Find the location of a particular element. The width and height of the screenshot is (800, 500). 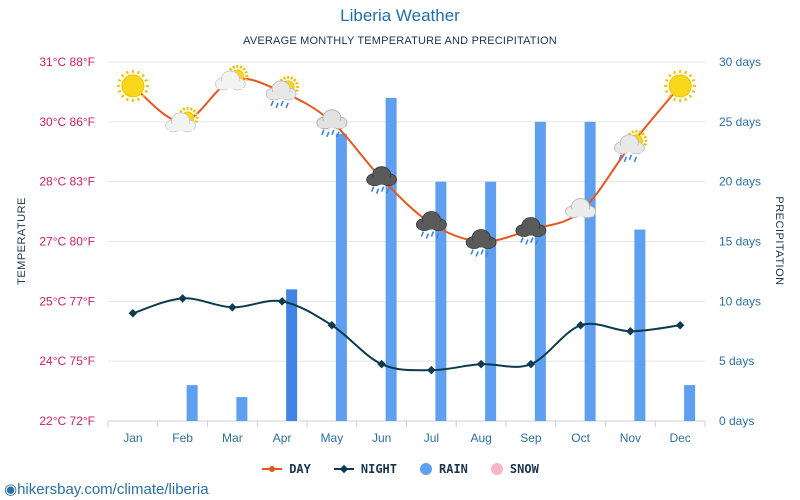

precipitation-tick-label: 25 days is located at coordinates (740, 122).